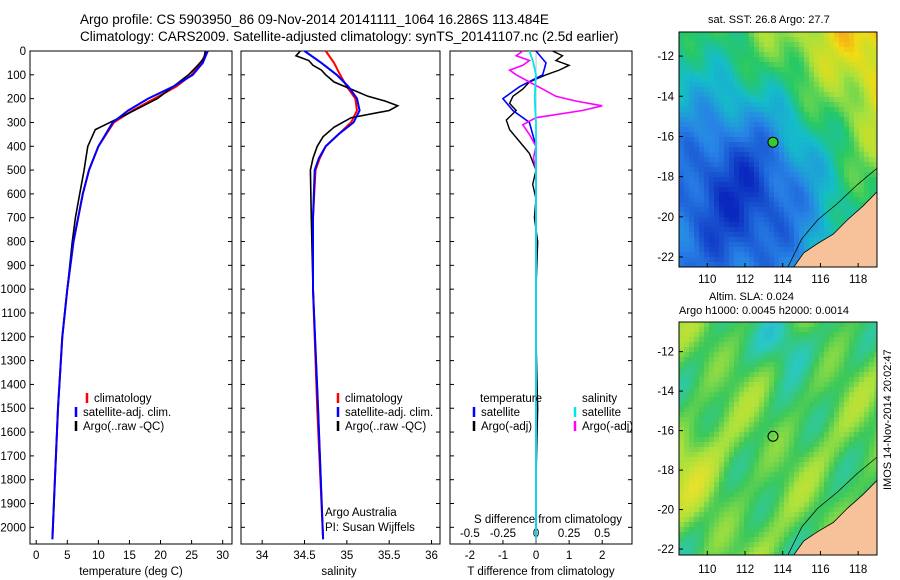  Describe the element at coordinates (123, 427) in the screenshot. I see `temperature-legend-argo-label: Argo(..raw -QC)` at that location.